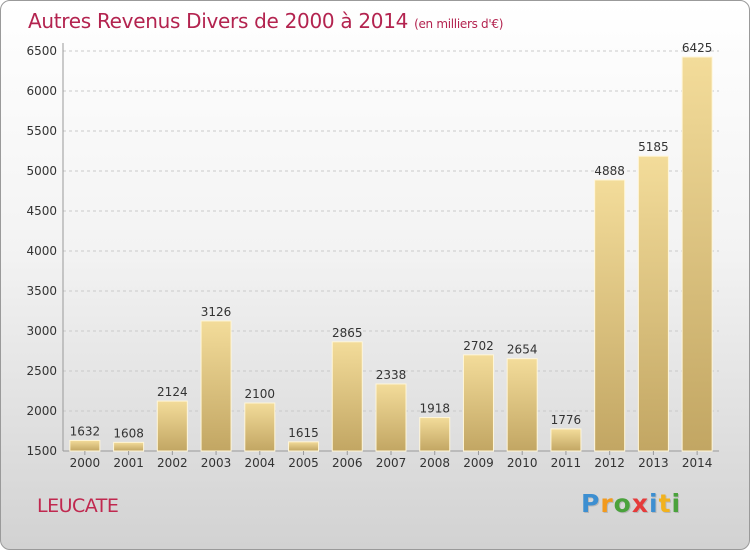  What do you see at coordinates (41, 371) in the screenshot?
I see `y-tick-label: 2500` at bounding box center [41, 371].